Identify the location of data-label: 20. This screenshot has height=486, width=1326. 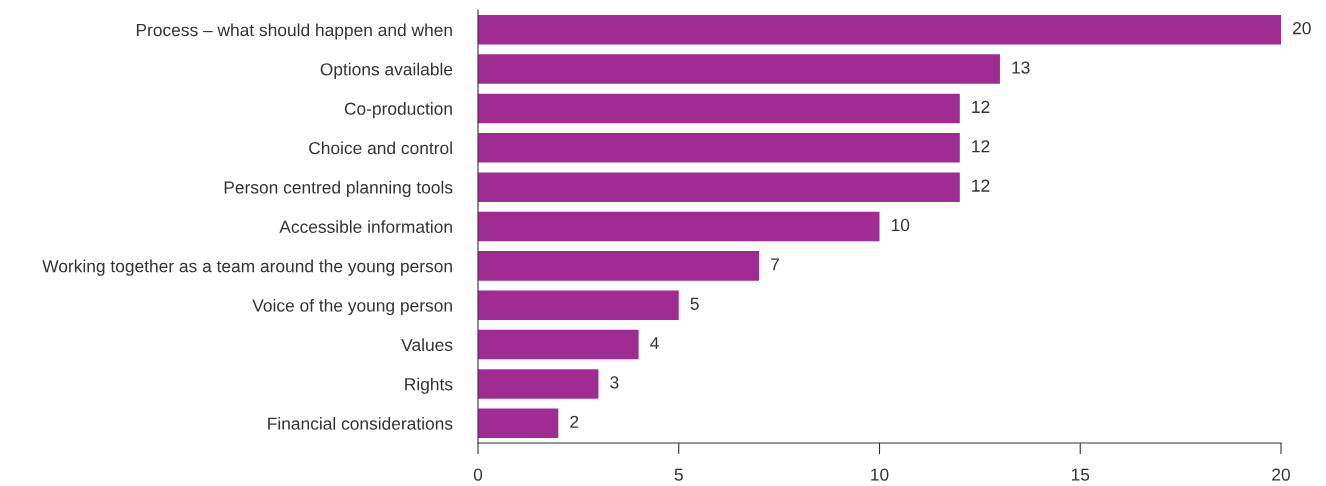
(1301, 28).